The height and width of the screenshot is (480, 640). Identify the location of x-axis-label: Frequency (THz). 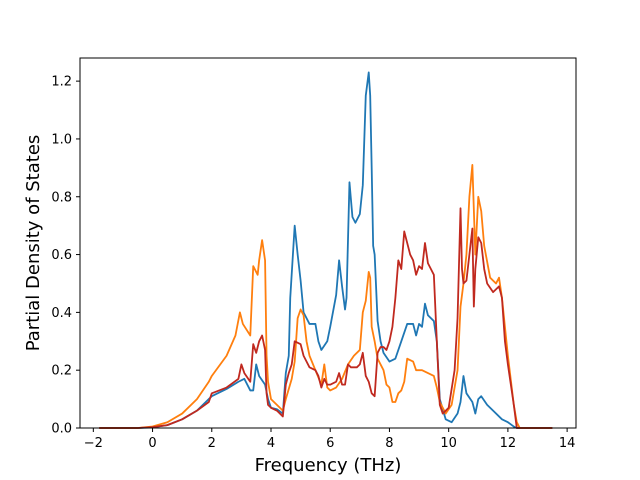
(328, 465).